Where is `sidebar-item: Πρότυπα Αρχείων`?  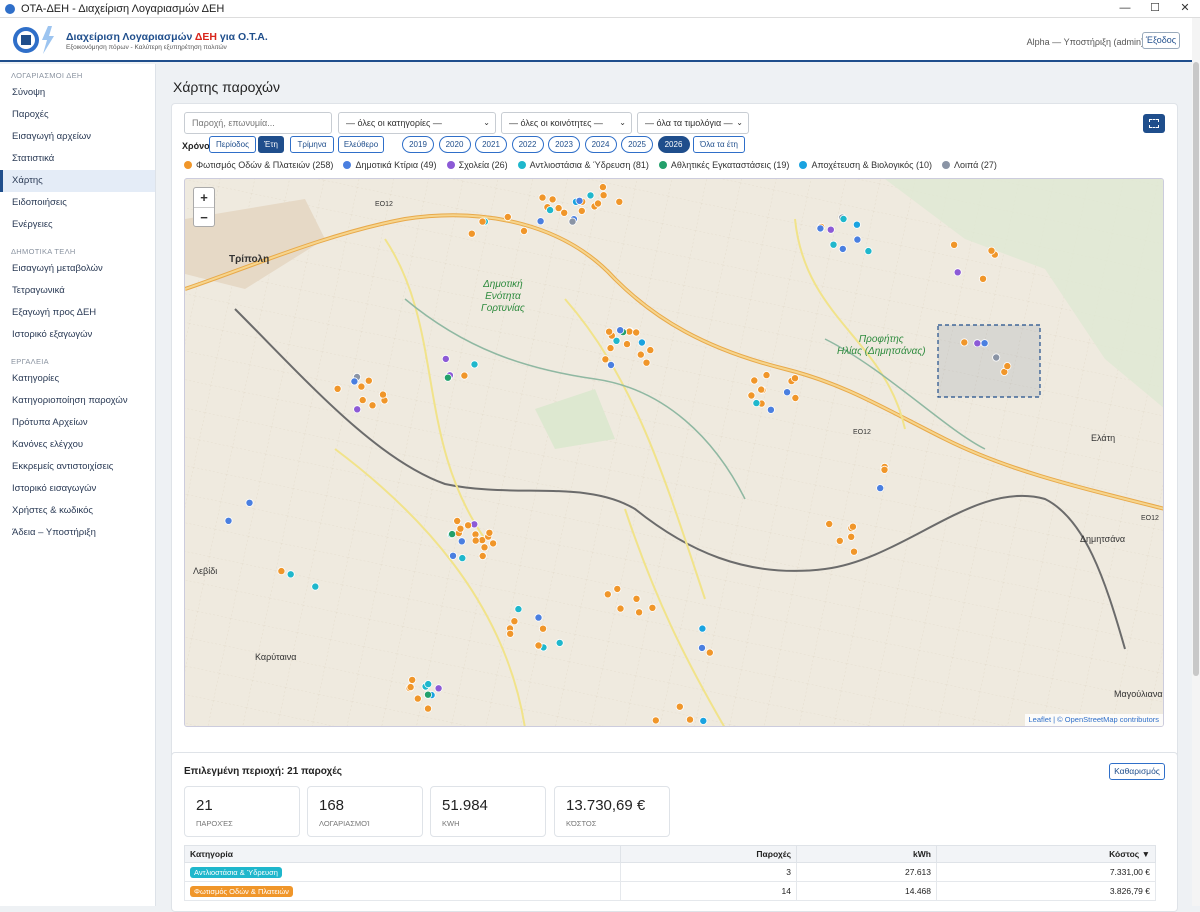 sidebar-item: Πρότυπα Αρχείων is located at coordinates (50, 422).